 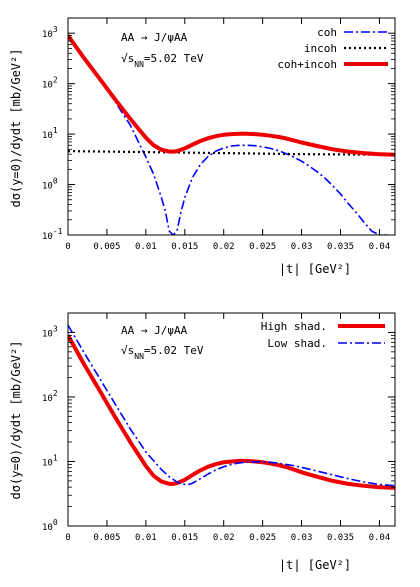 What do you see at coordinates (146, 247) in the screenshot?
I see `top-x-tick-label: 0.01` at bounding box center [146, 247].